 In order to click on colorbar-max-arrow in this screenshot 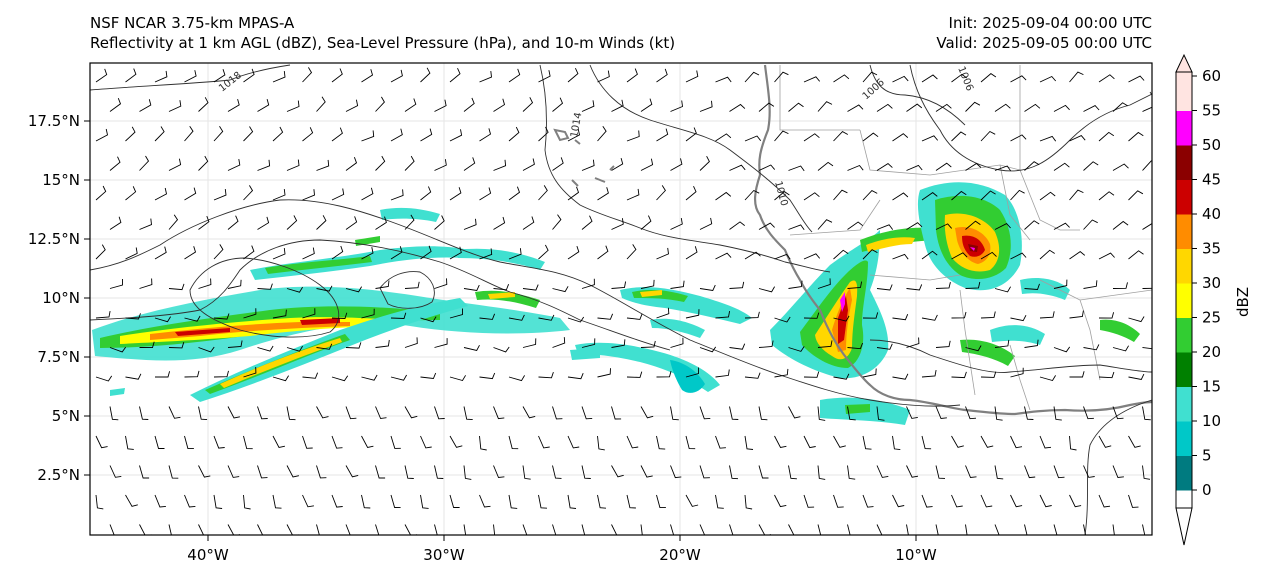, I will do `click(1184, 63)`.